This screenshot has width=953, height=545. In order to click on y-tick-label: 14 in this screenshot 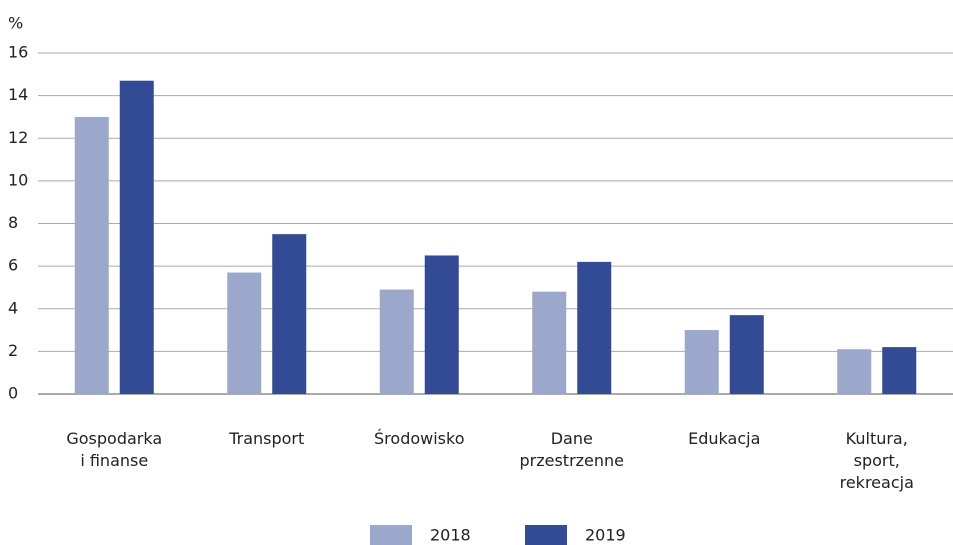, I will do `click(18, 94)`.